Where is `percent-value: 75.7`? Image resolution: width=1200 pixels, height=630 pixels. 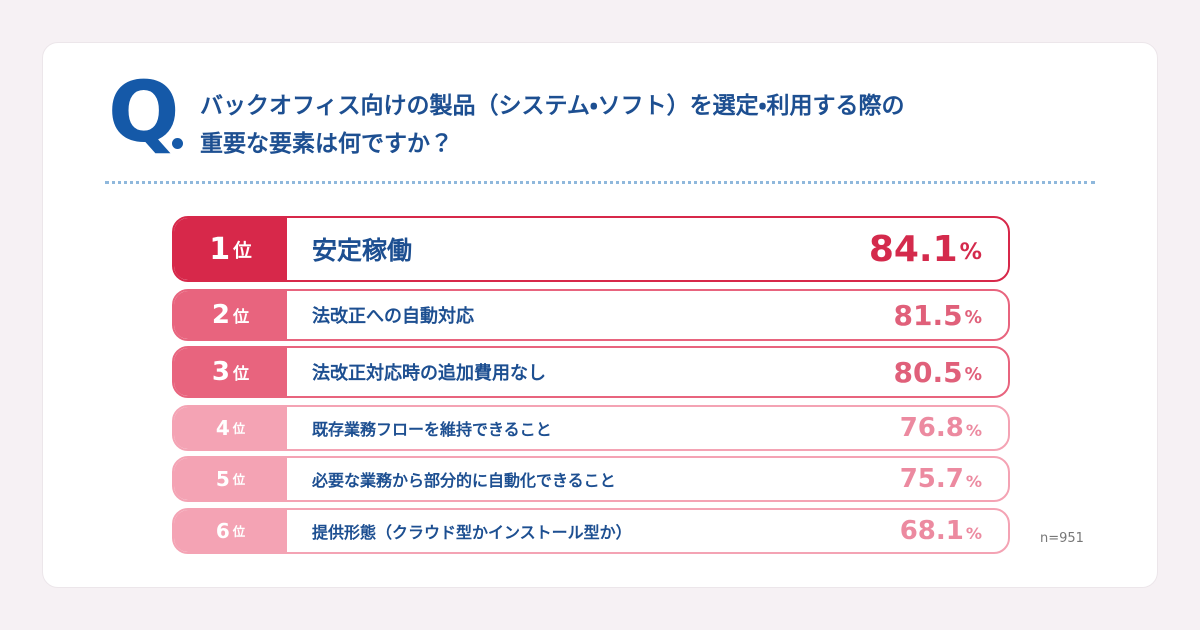
percent-value: 75.7 is located at coordinates (931, 479).